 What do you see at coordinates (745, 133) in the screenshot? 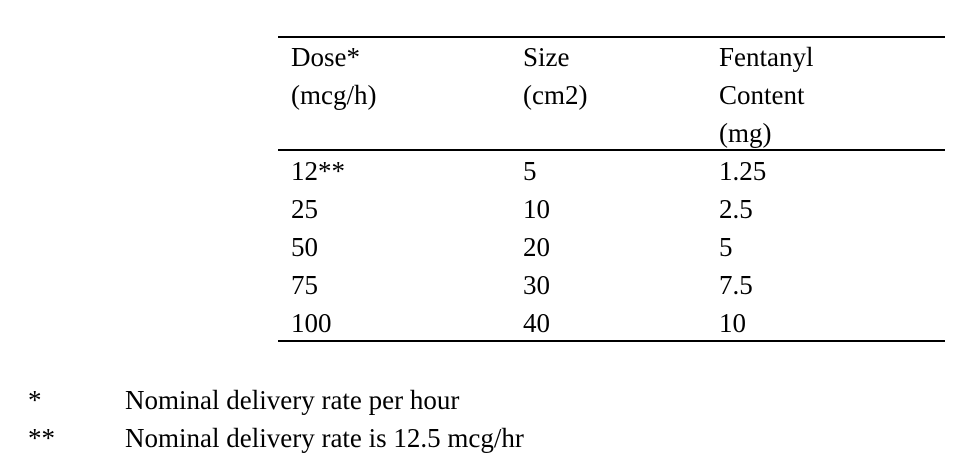
I see `header-cell: (mg)` at bounding box center [745, 133].